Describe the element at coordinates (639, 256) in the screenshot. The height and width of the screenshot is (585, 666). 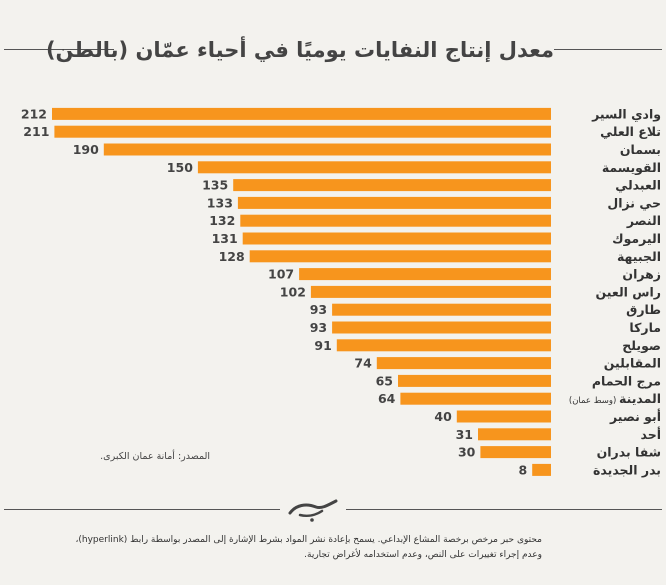
I see `category-label-8: الجبيهة` at that location.